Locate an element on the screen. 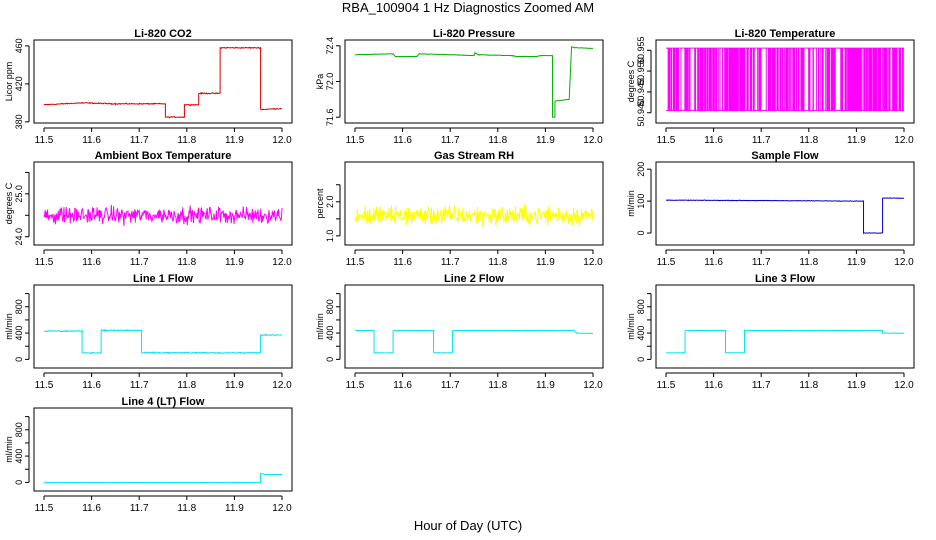 The image size is (936, 540). y-tick-label: 72.0 is located at coordinates (330, 82).